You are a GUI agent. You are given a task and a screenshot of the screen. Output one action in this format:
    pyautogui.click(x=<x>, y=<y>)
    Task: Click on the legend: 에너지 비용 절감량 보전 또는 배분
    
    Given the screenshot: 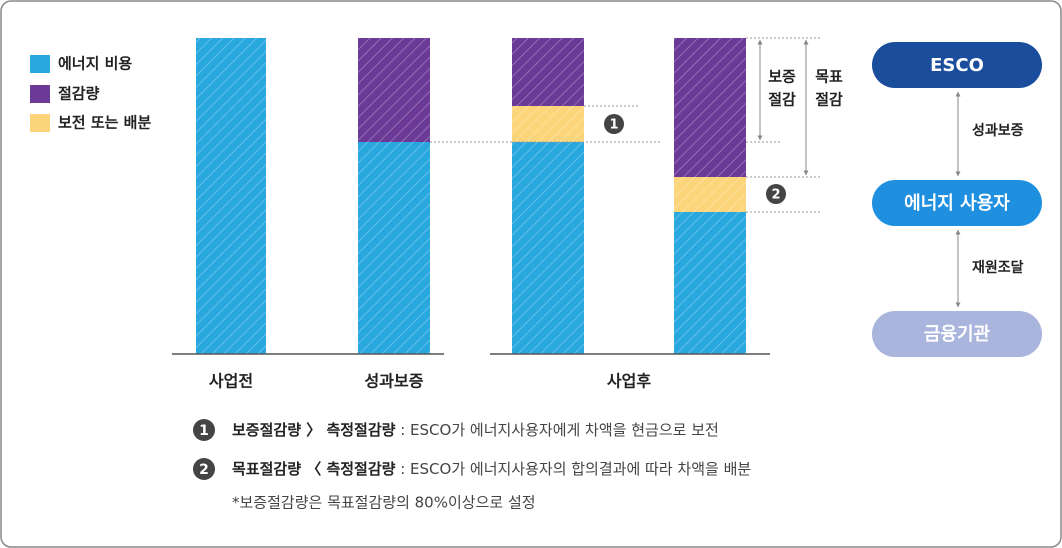 What is the action you would take?
    pyautogui.click(x=90, y=93)
    